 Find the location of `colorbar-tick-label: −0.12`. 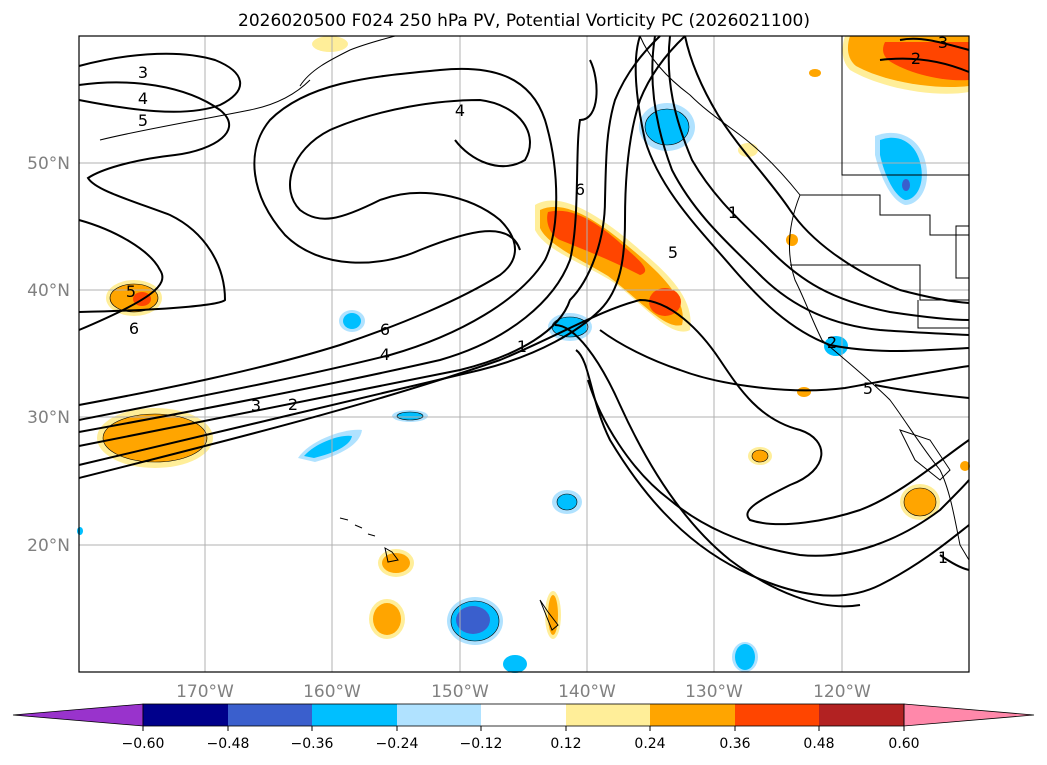

colorbar-tick-label: −0.12 is located at coordinates (481, 744).